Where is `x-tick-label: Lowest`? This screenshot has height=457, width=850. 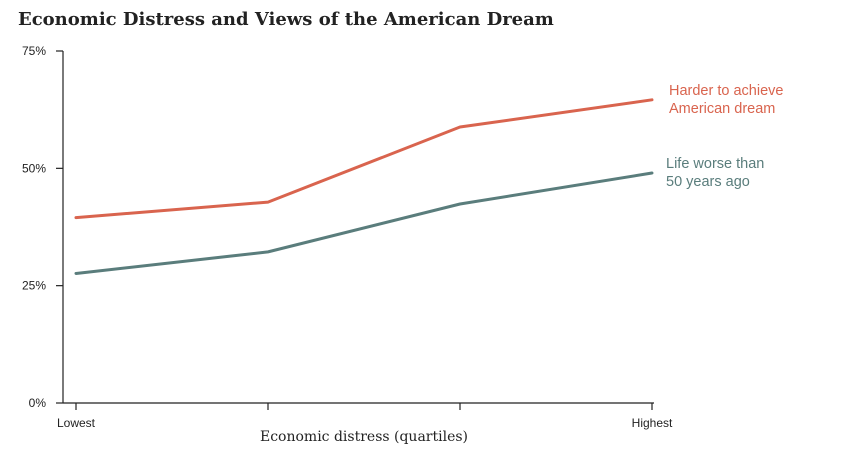
x-tick-label: Lowest is located at coordinates (76, 423).